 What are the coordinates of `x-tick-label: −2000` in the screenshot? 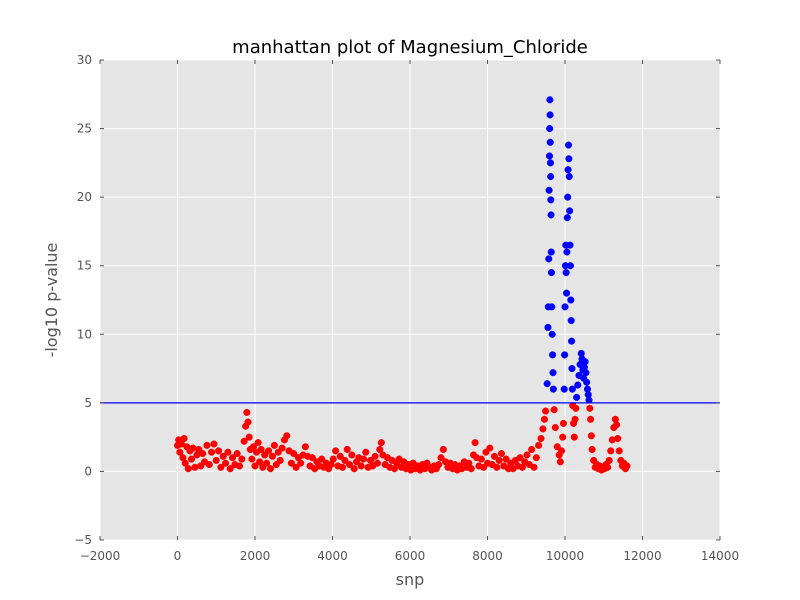 It's located at (100, 556).